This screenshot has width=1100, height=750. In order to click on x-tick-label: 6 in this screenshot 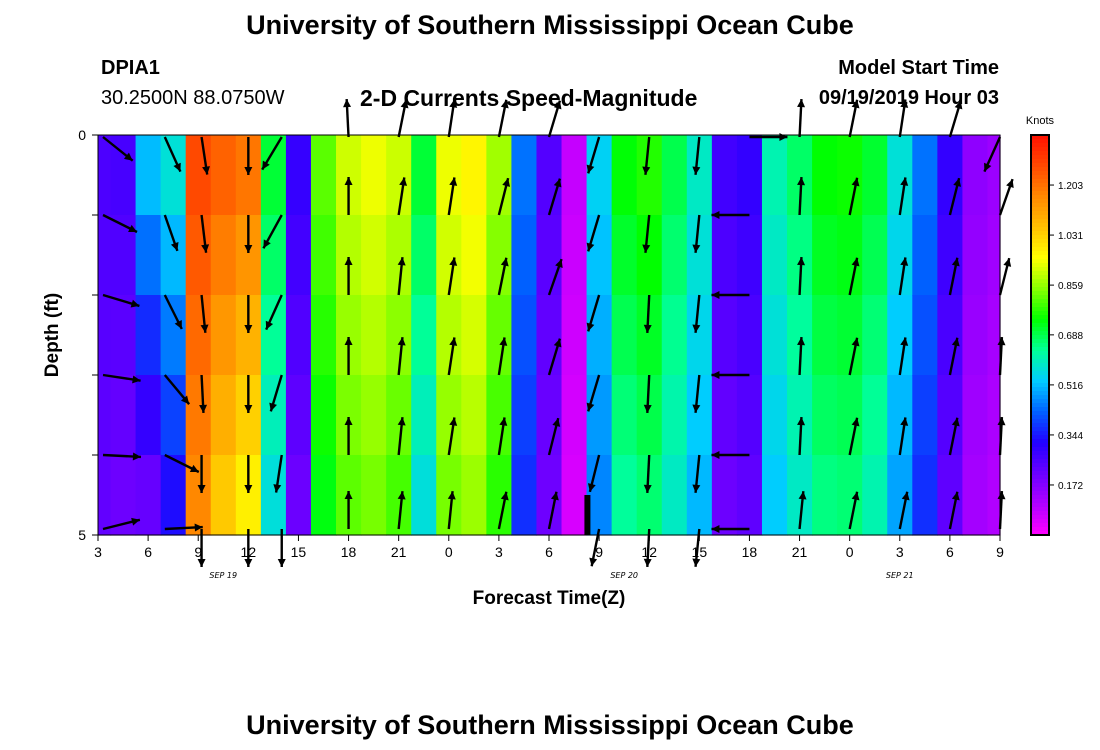, I will do `click(148, 552)`.